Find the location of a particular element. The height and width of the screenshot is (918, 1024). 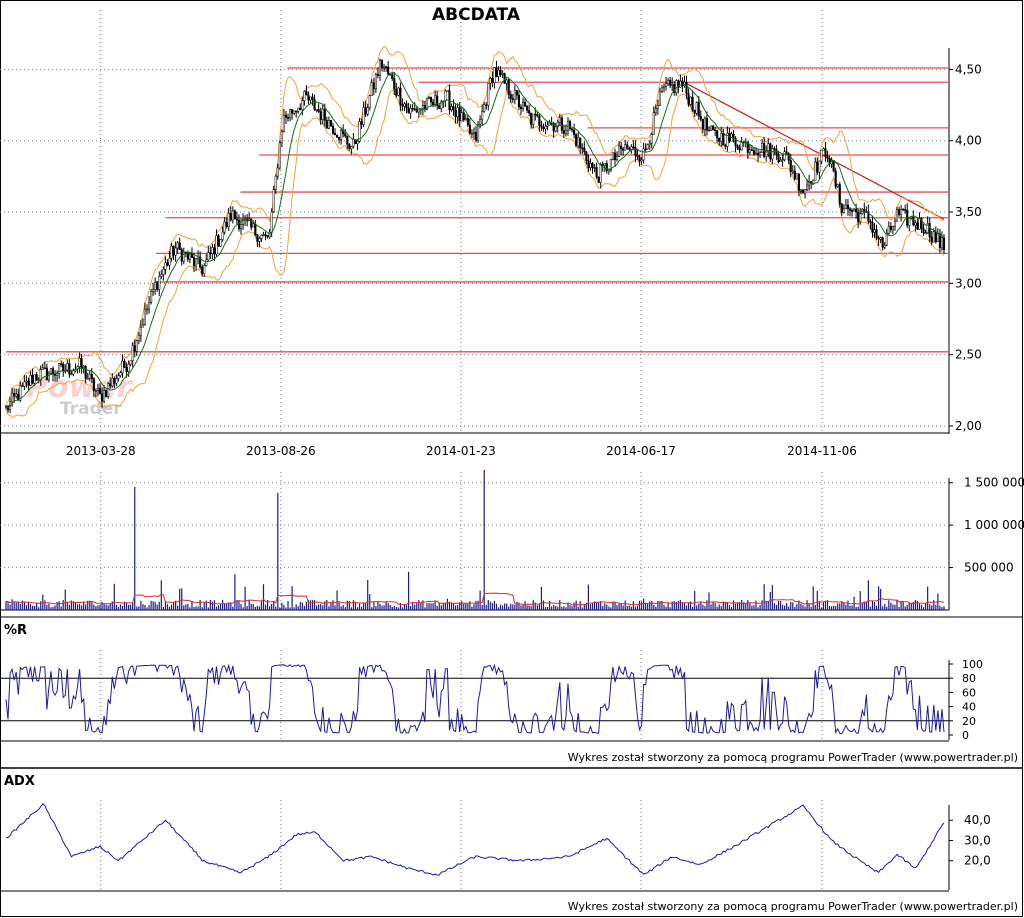

adx-y-tick-label: 20,0 is located at coordinates (977, 861).